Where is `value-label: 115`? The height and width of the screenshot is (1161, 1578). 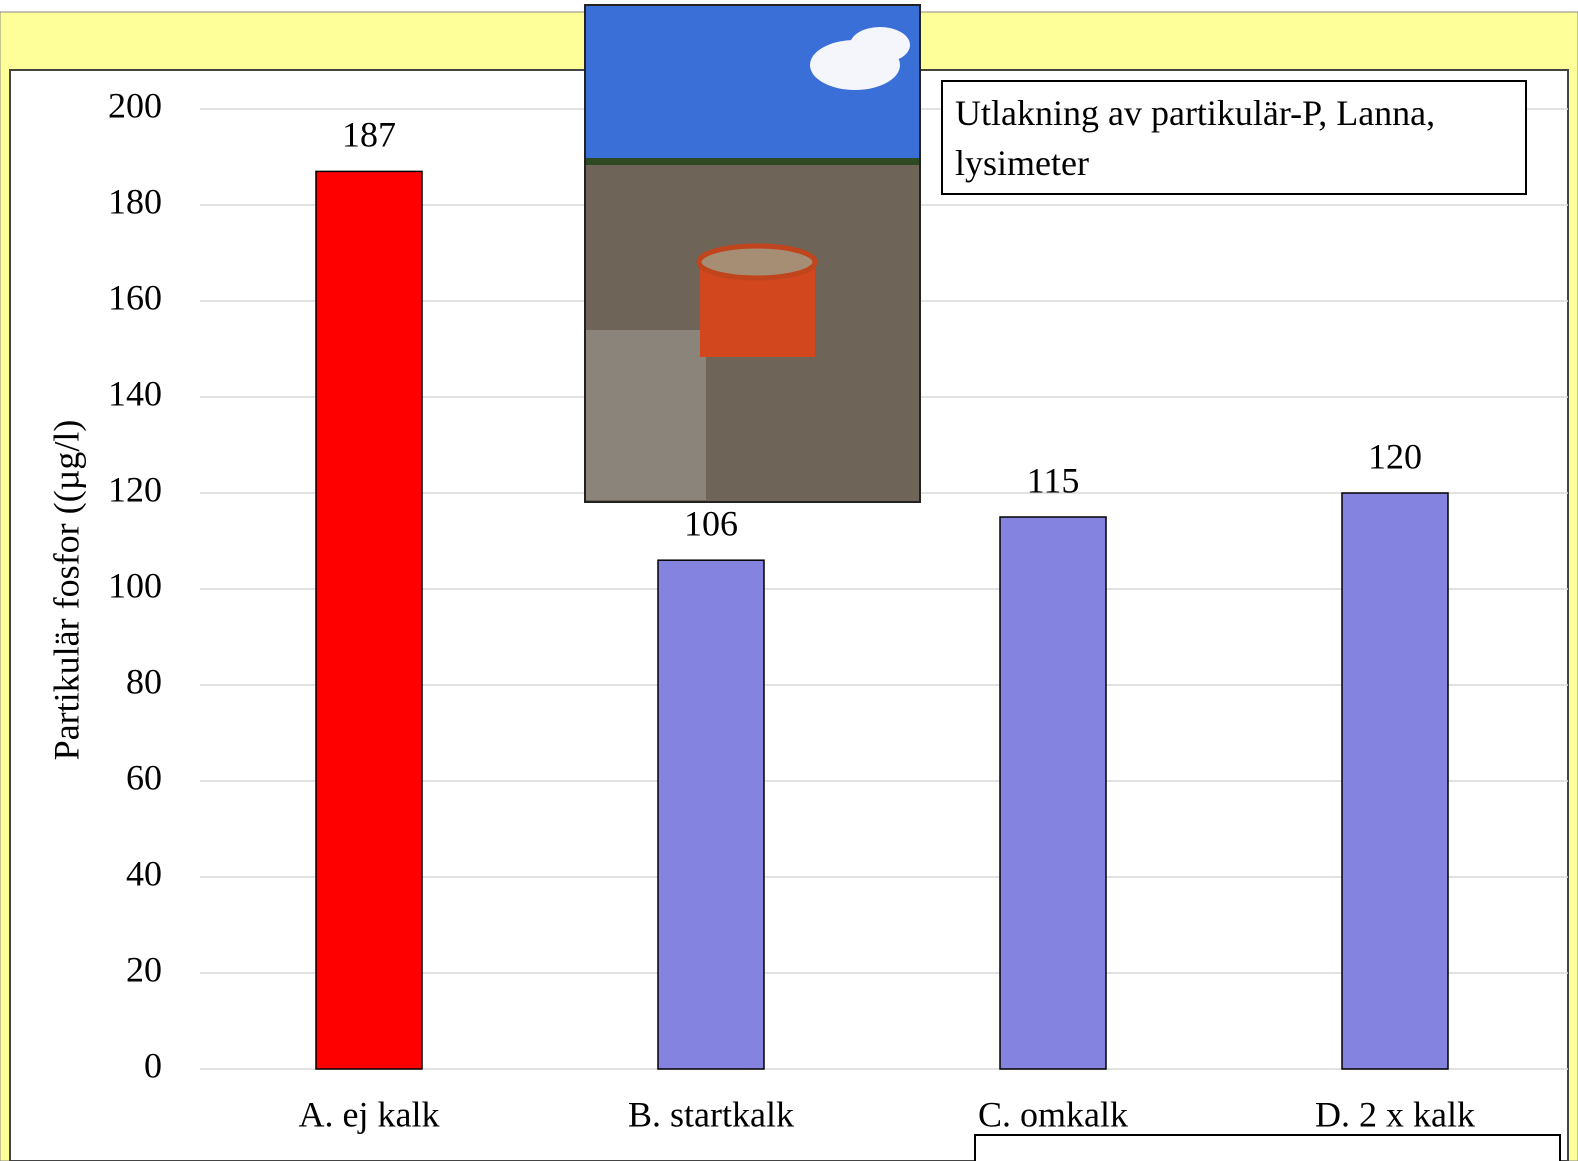 value-label: 115 is located at coordinates (1053, 480).